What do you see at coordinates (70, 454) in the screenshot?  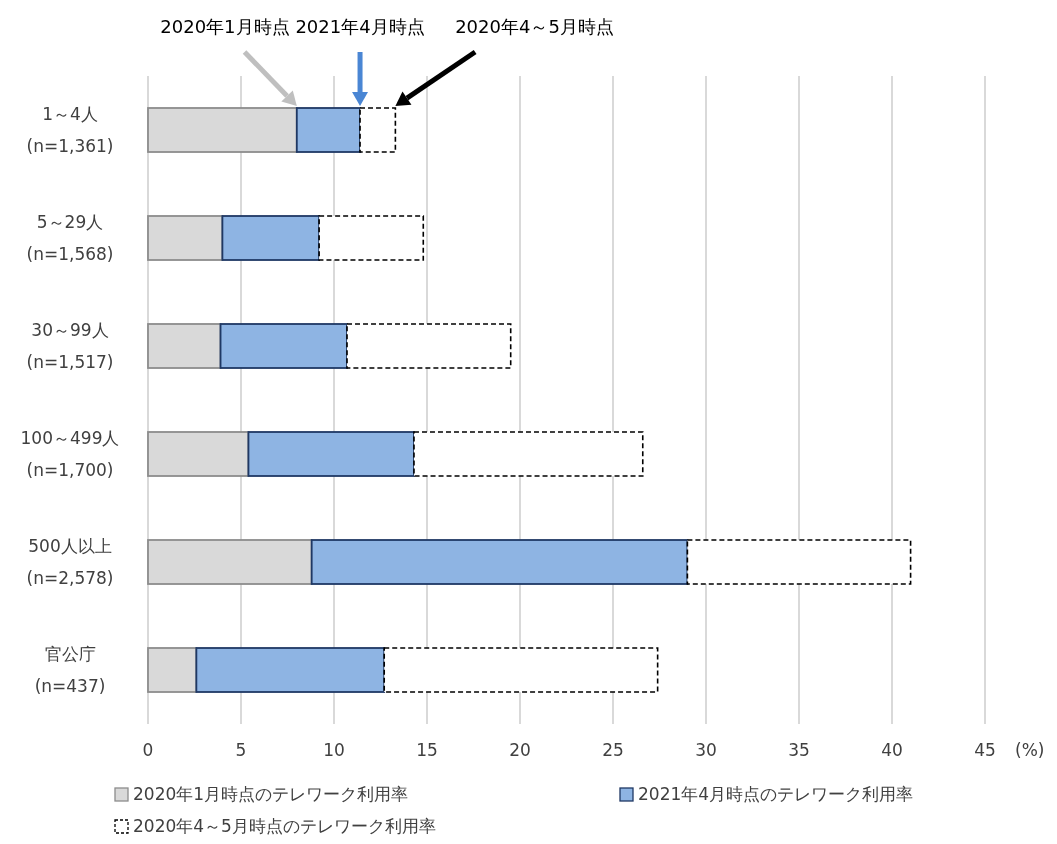 I see `y-tick-label: 100～499人 (n=1,700)` at bounding box center [70, 454].